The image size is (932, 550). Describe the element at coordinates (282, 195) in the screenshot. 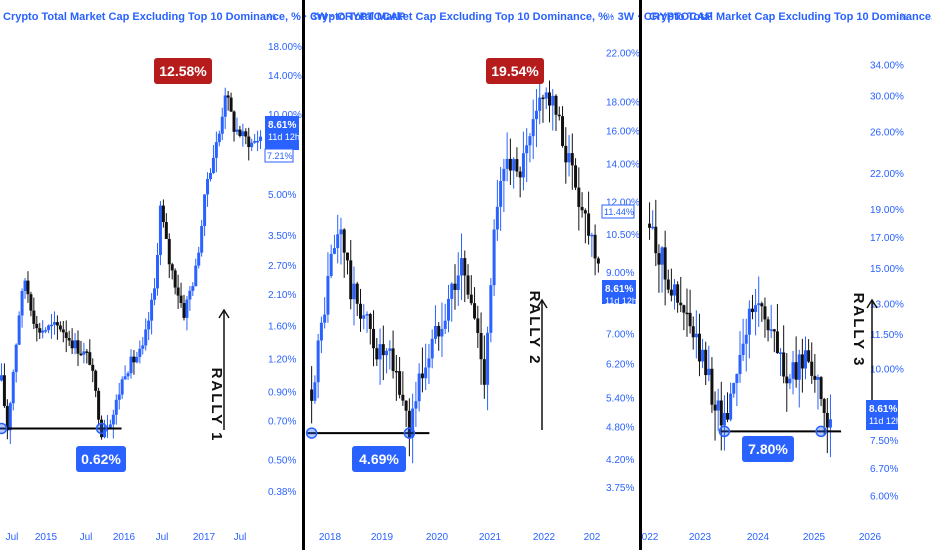

I see `y-tick-label: 5.00%` at that location.